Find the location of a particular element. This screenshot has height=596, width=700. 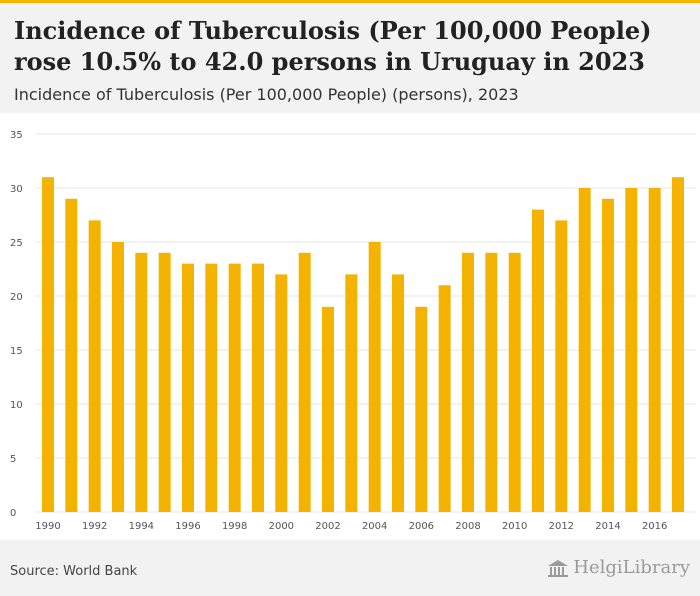

bar-1995 is located at coordinates (164, 382).